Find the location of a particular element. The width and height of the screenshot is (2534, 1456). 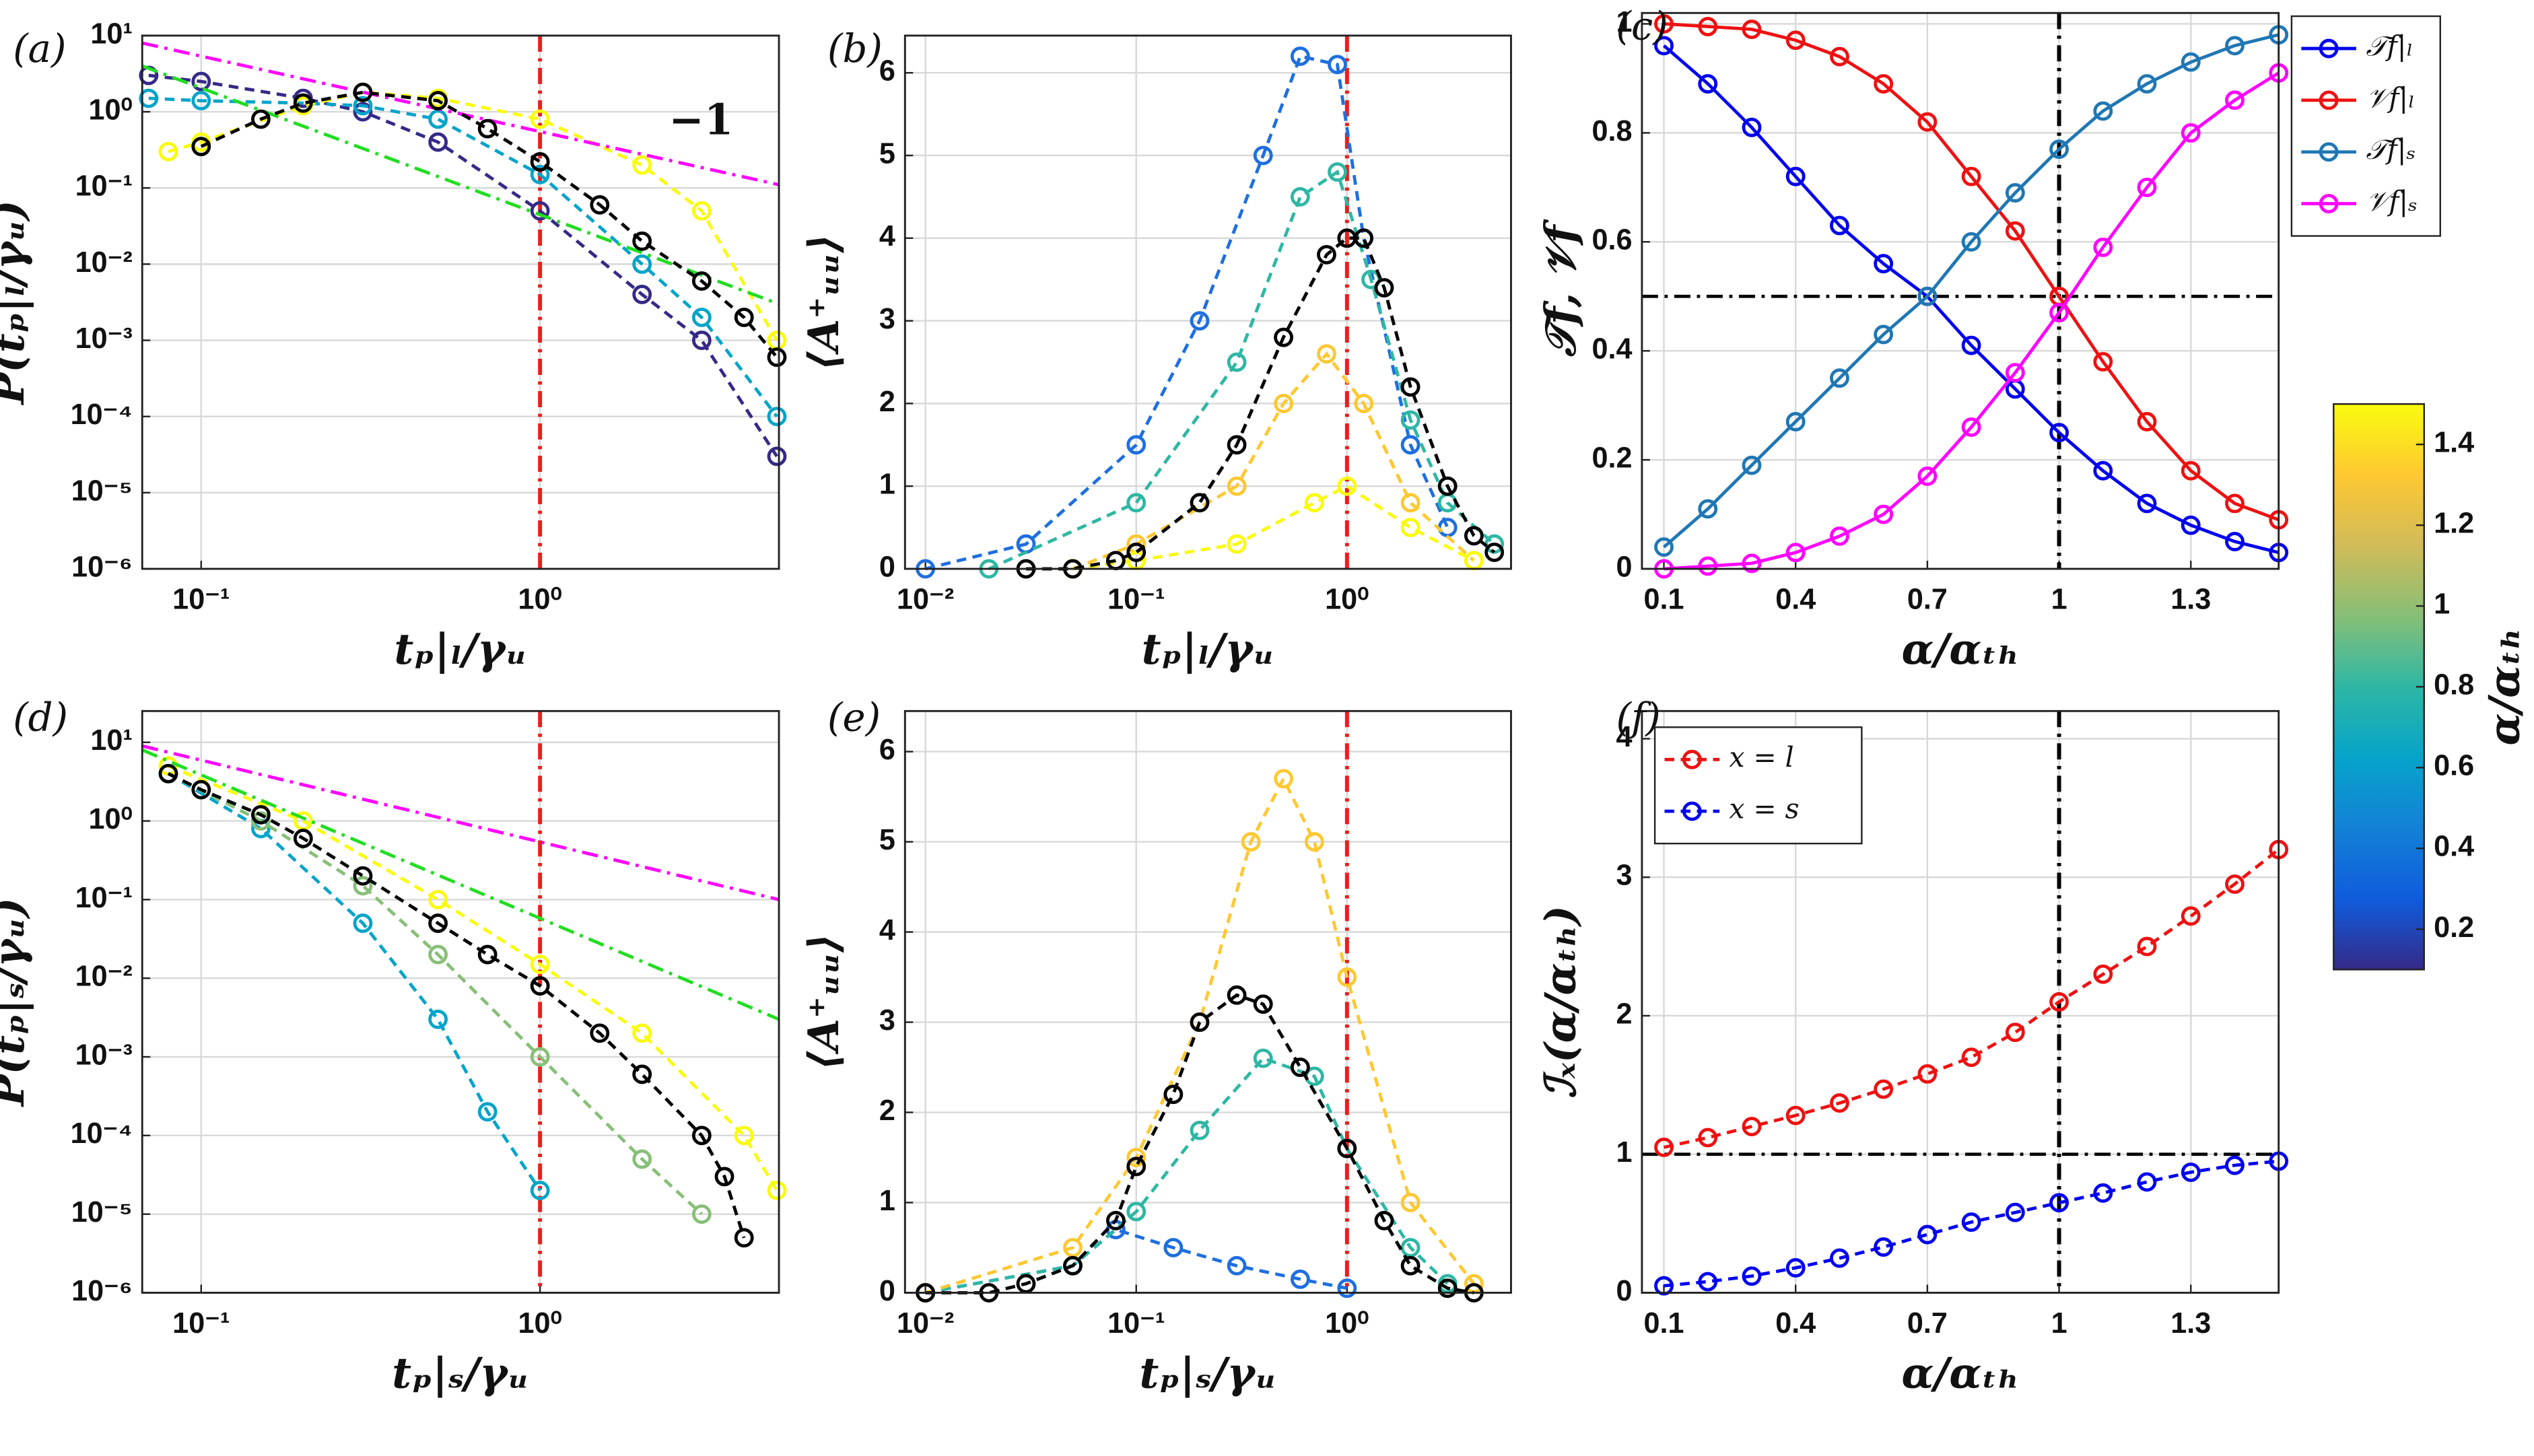

y-tick-label: 1 is located at coordinates (1624, 22).